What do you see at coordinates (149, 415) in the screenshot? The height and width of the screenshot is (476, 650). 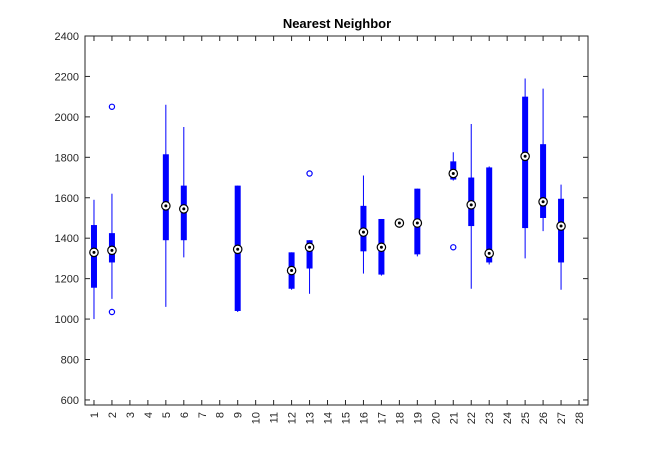 I see `x-tick-label: 4` at bounding box center [149, 415].